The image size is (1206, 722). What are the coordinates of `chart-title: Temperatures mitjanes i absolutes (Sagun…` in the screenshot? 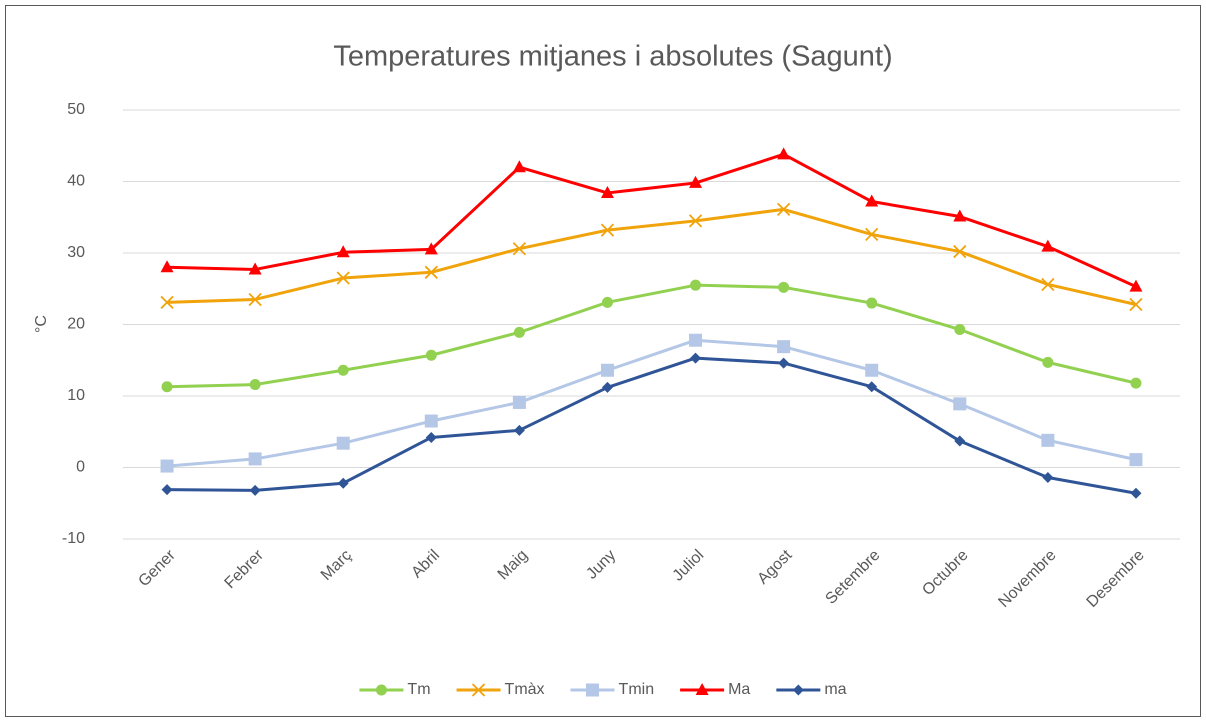 It's located at (612, 57).